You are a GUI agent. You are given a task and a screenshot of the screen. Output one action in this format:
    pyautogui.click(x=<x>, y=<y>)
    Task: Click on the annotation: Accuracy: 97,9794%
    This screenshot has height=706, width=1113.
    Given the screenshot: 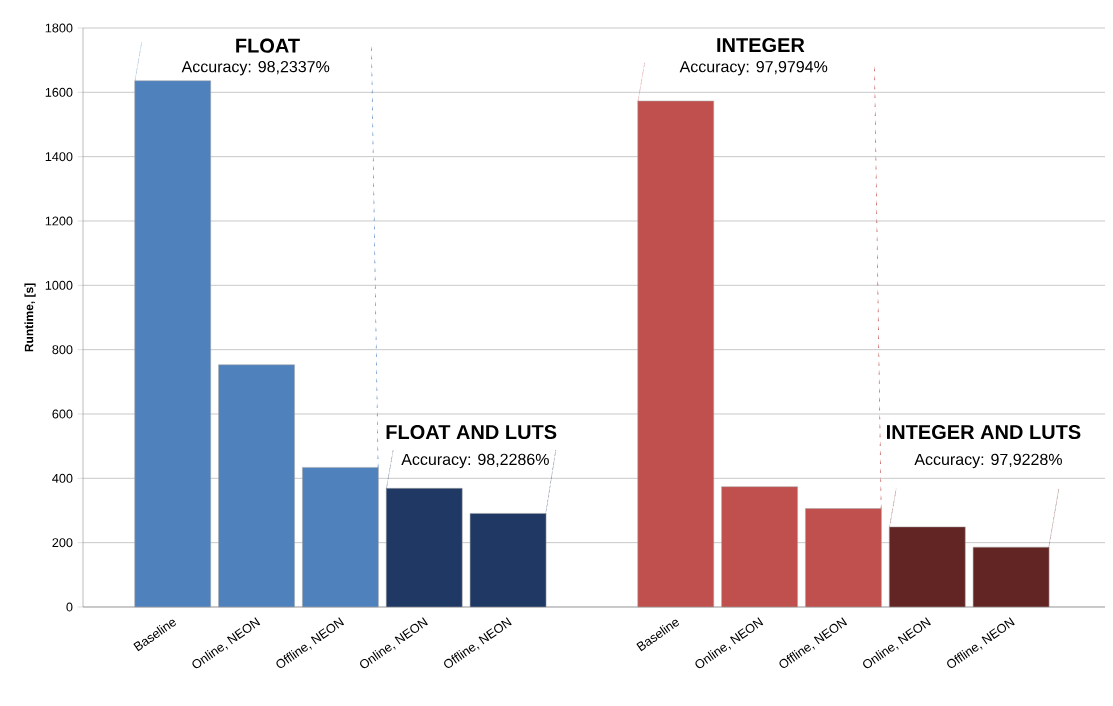 What is the action you would take?
    pyautogui.click(x=753, y=68)
    